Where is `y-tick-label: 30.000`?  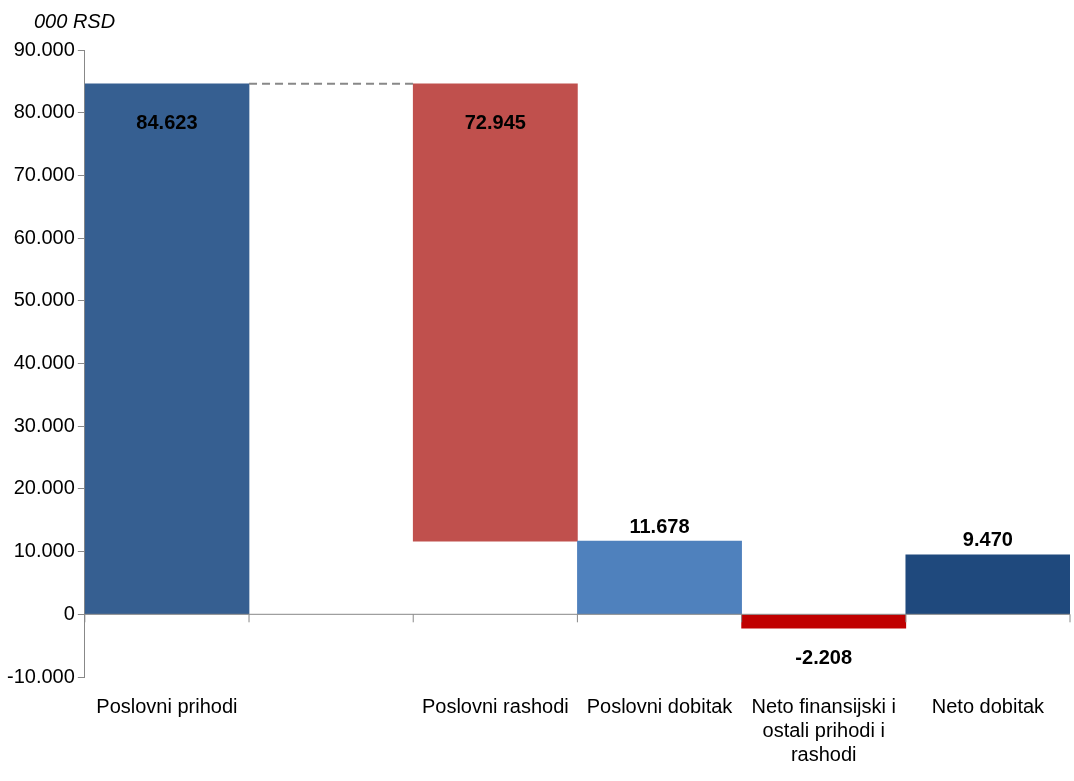 y-tick-label: 30.000 is located at coordinates (44, 424).